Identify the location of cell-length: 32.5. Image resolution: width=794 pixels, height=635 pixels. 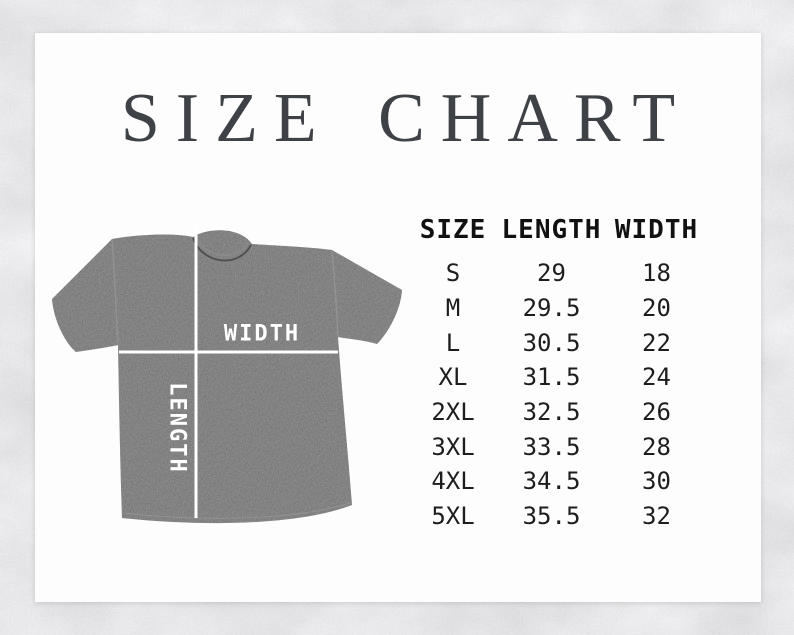
(551, 412).